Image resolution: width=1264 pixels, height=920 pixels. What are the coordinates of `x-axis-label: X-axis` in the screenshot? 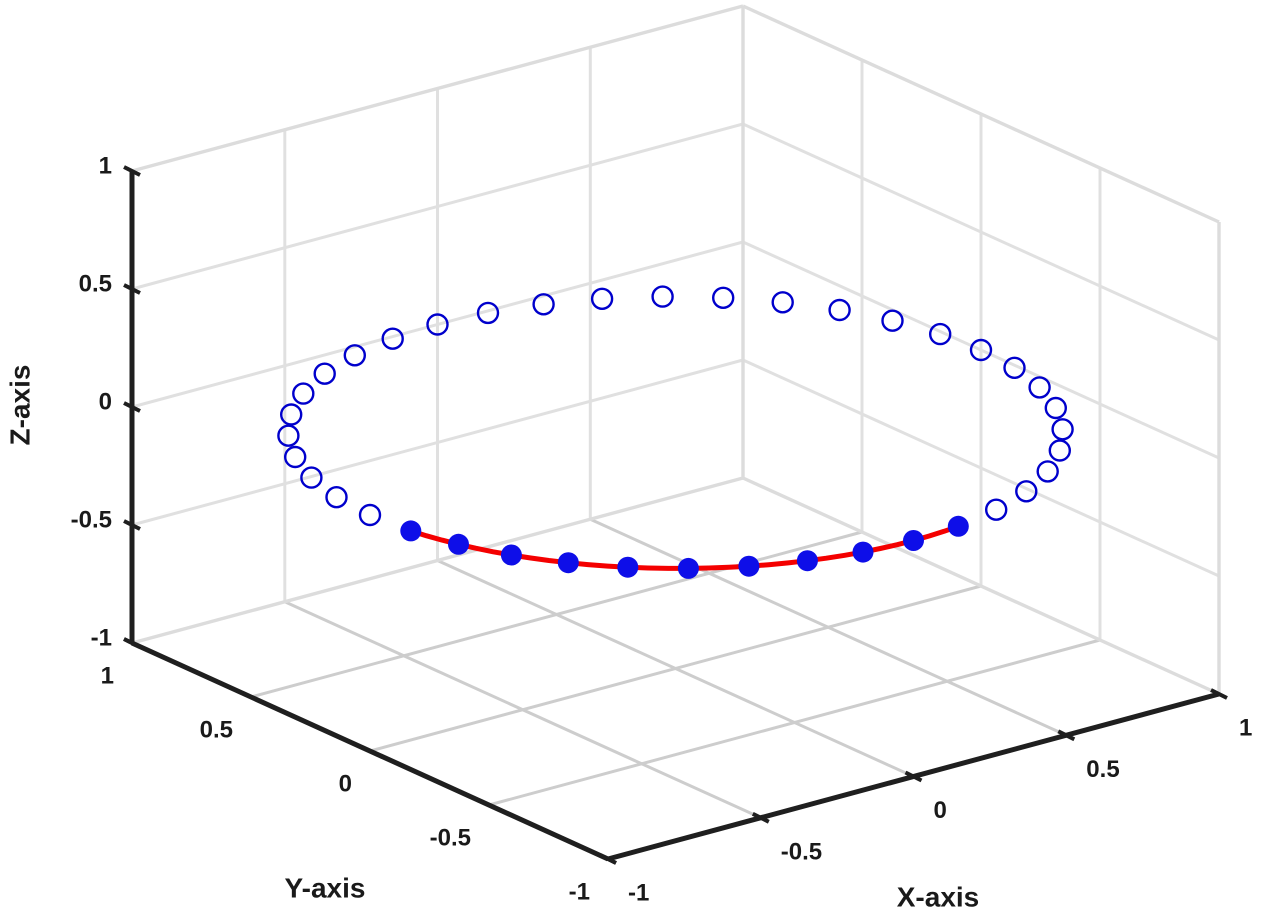 It's located at (938, 897).